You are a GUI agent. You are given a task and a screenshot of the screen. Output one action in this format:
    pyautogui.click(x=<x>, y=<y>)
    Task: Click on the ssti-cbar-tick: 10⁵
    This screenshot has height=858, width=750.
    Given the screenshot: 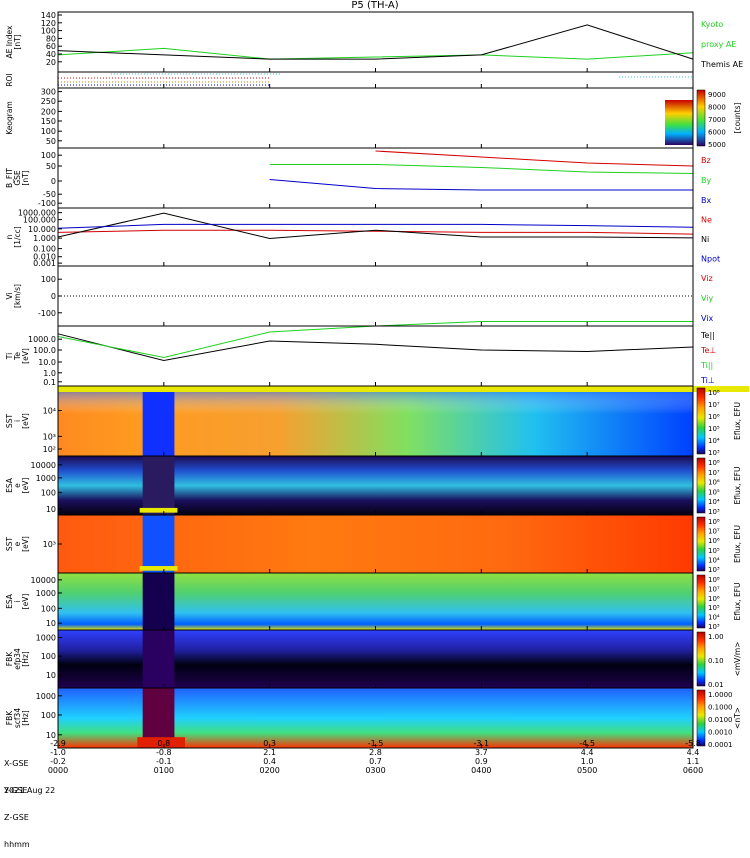 What is the action you would take?
    pyautogui.click(x=714, y=429)
    